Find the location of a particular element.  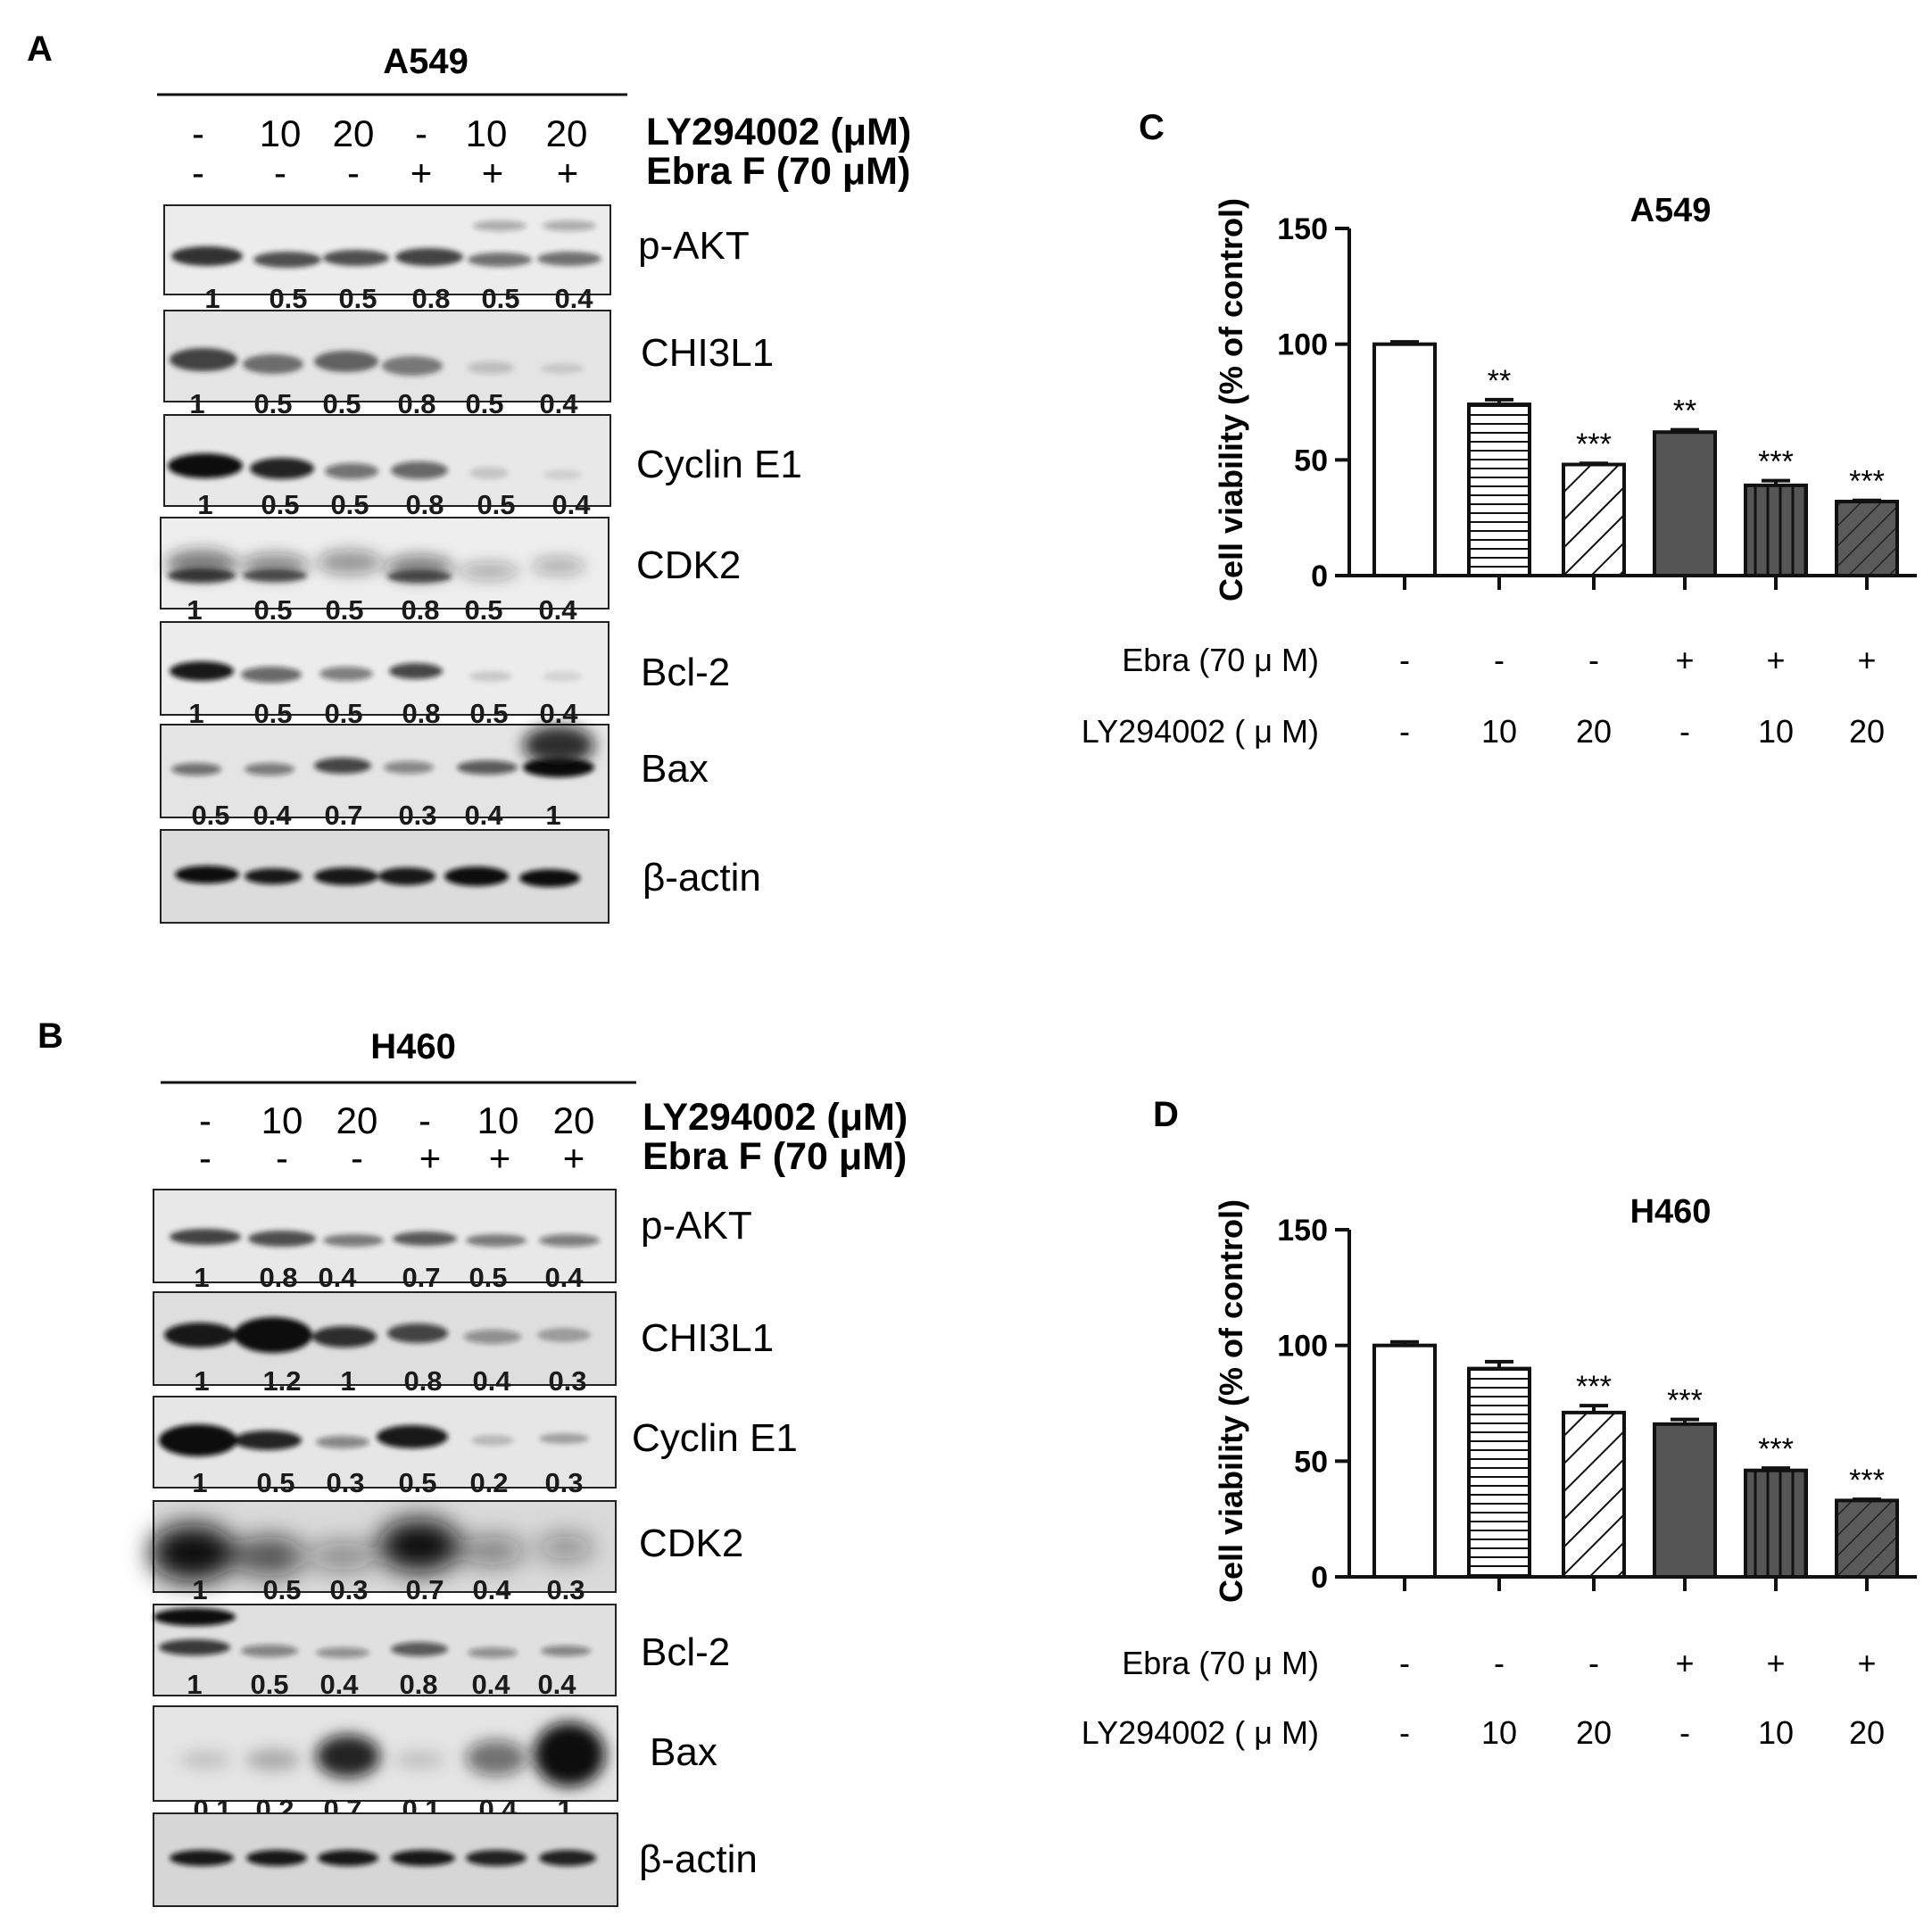

blot-cyclin-e1: 1 0.5 0.5 0.8 0.5 0.4 Cyclin E1 is located at coordinates (482, 467).